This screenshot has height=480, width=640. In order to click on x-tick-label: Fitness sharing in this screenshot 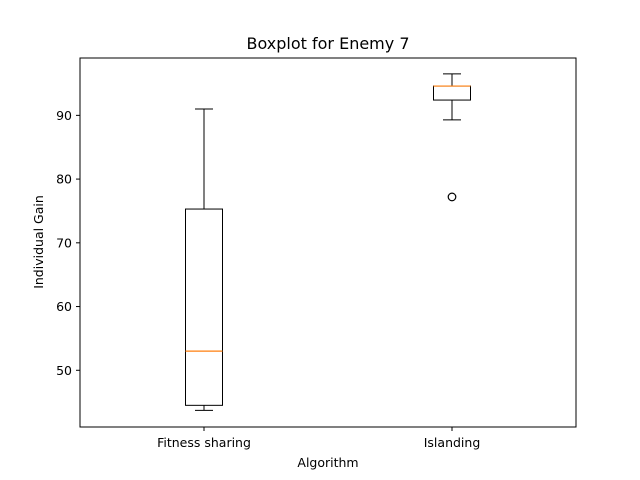, I will do `click(204, 442)`.